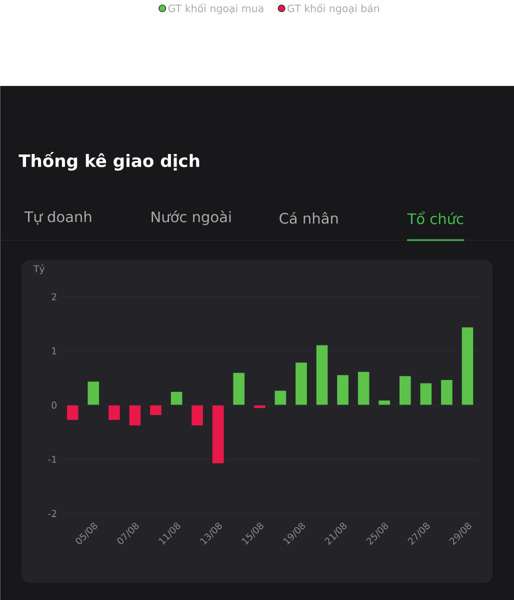 This screenshot has height=600, width=514. What do you see at coordinates (52, 459) in the screenshot?
I see `y-tick-label: -1` at bounding box center [52, 459].